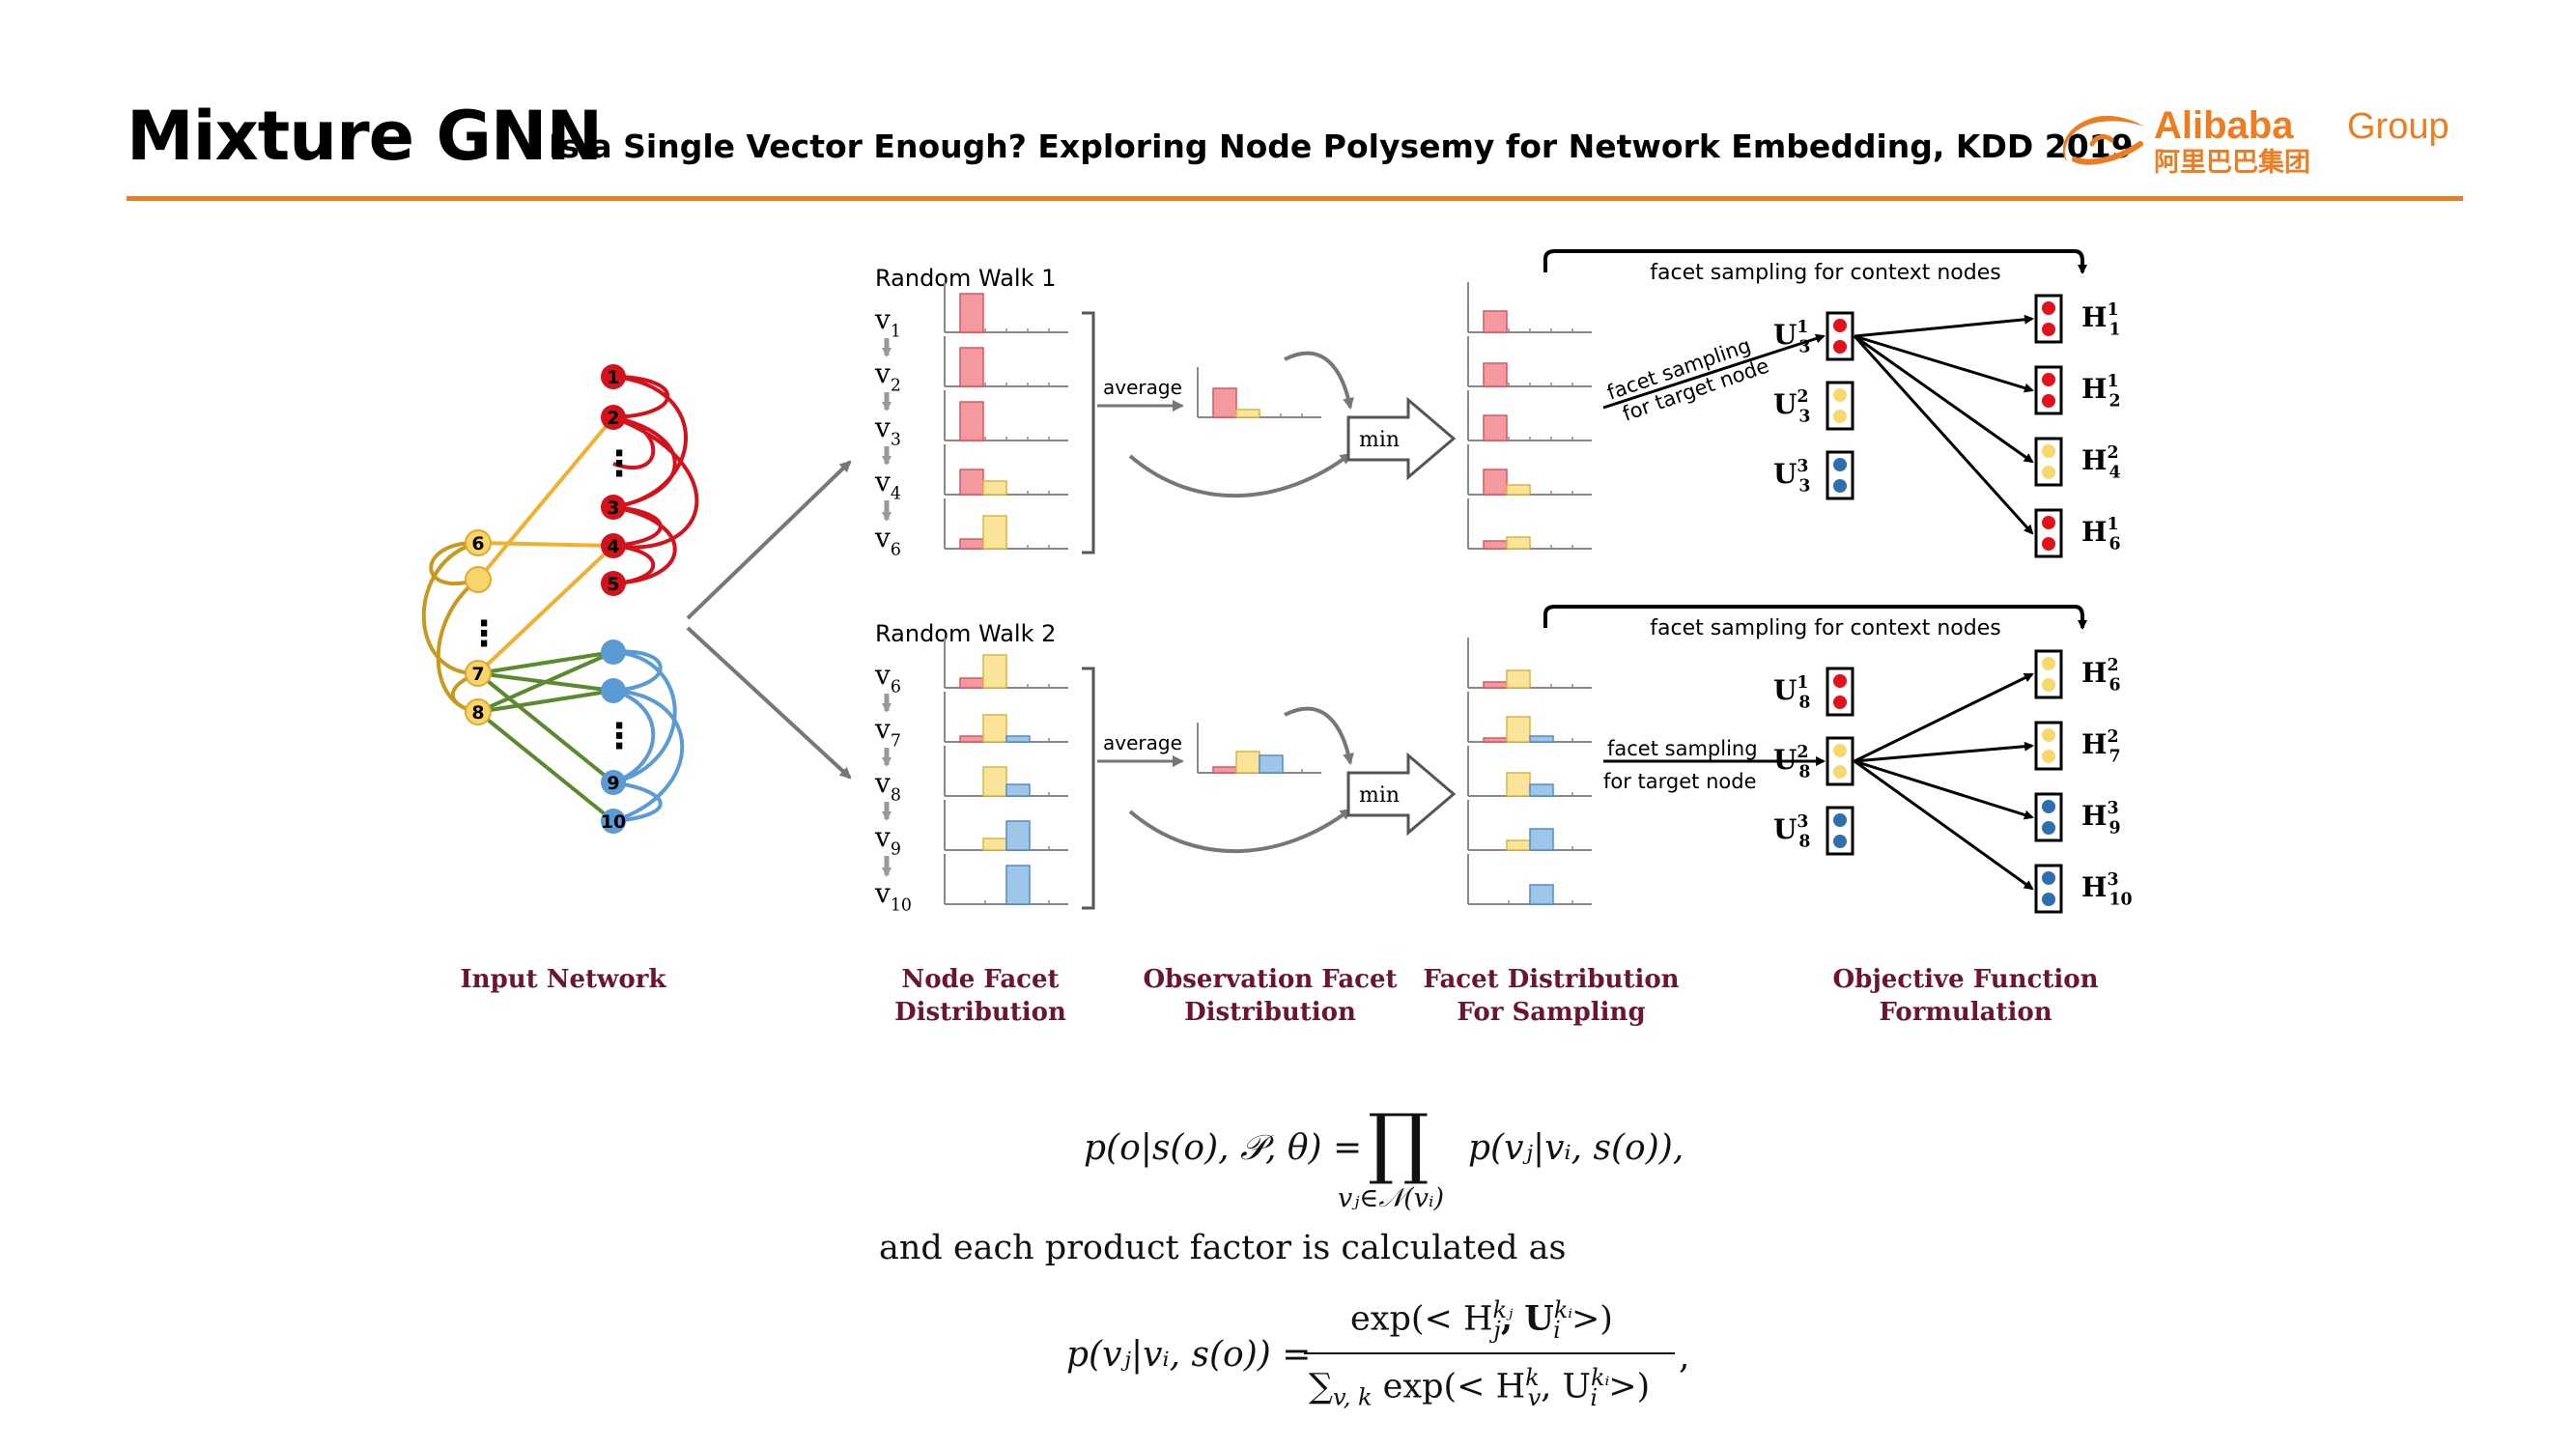 The image size is (2576, 1449). I want to click on input-network-graph: 1 2 ⋮ 3 4 5 6 ⋮ 7 8, so click(560, 599).